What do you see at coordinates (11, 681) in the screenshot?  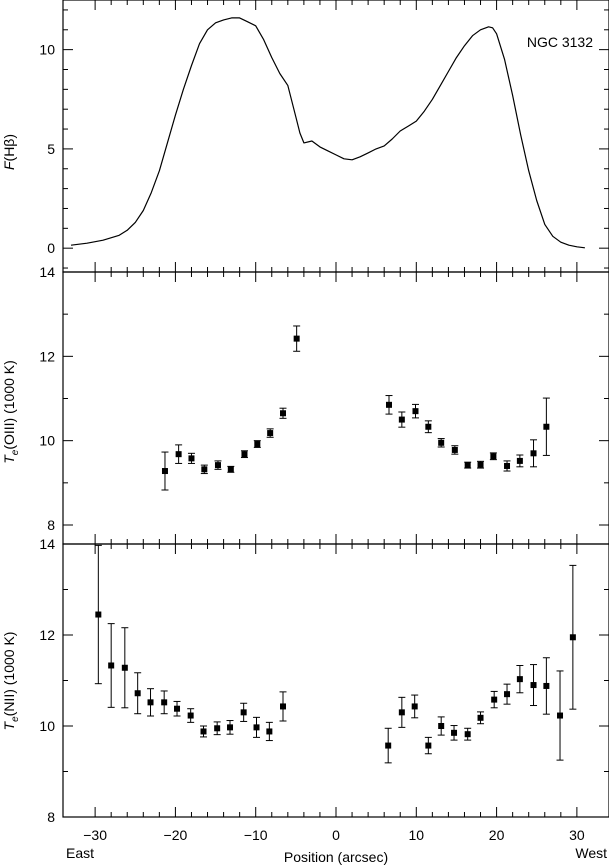 I see `y-label-te-nii: Te(NII) (1000 K)` at bounding box center [11, 681].